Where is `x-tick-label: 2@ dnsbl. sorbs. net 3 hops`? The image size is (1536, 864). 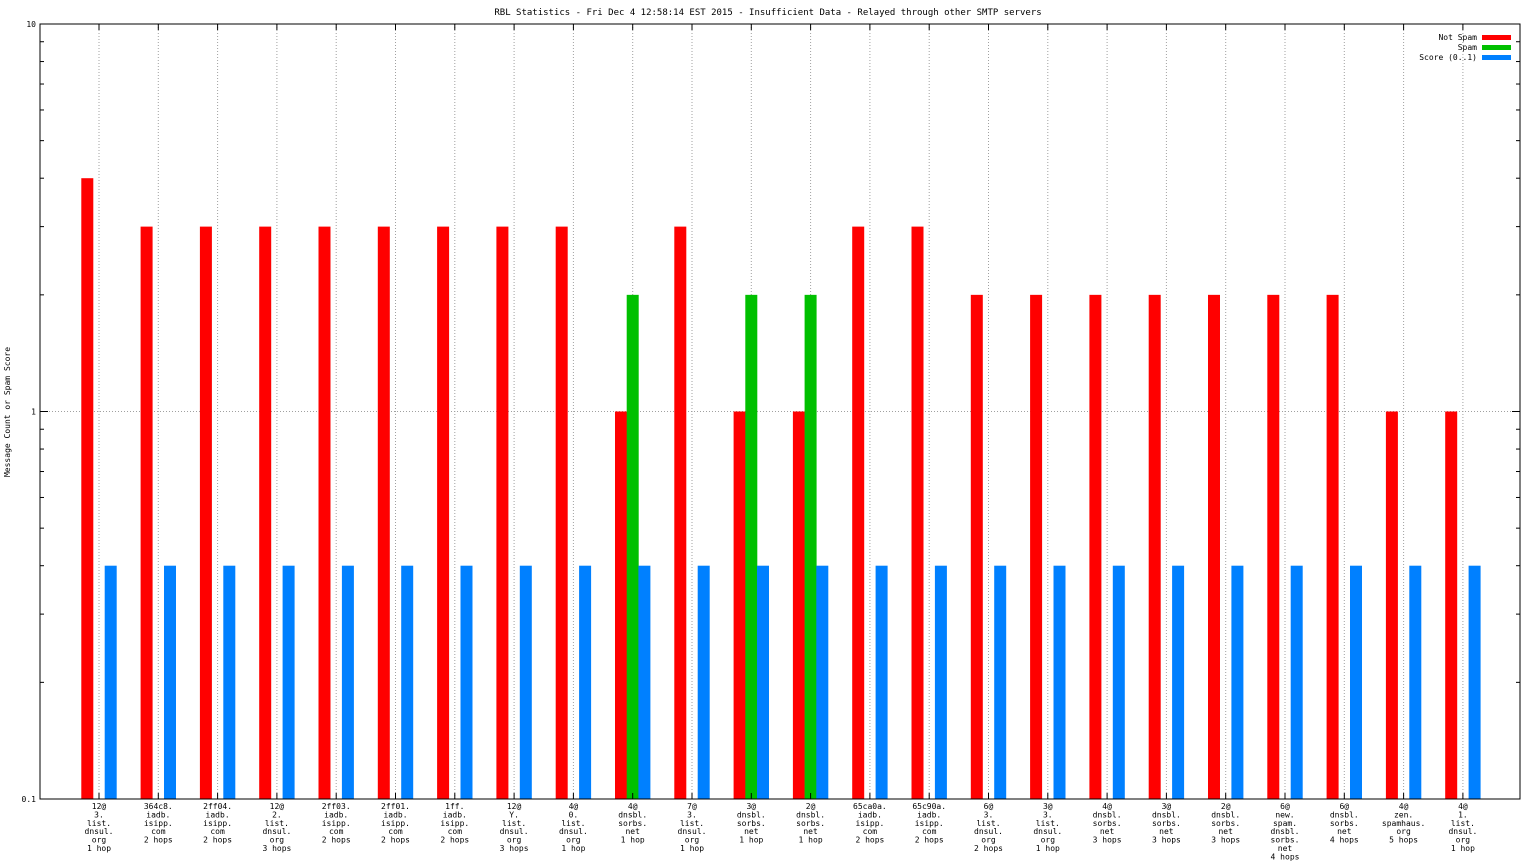
x-tick-label: 2@ dnsbl. sorbs. net 3 hops is located at coordinates (1225, 823).